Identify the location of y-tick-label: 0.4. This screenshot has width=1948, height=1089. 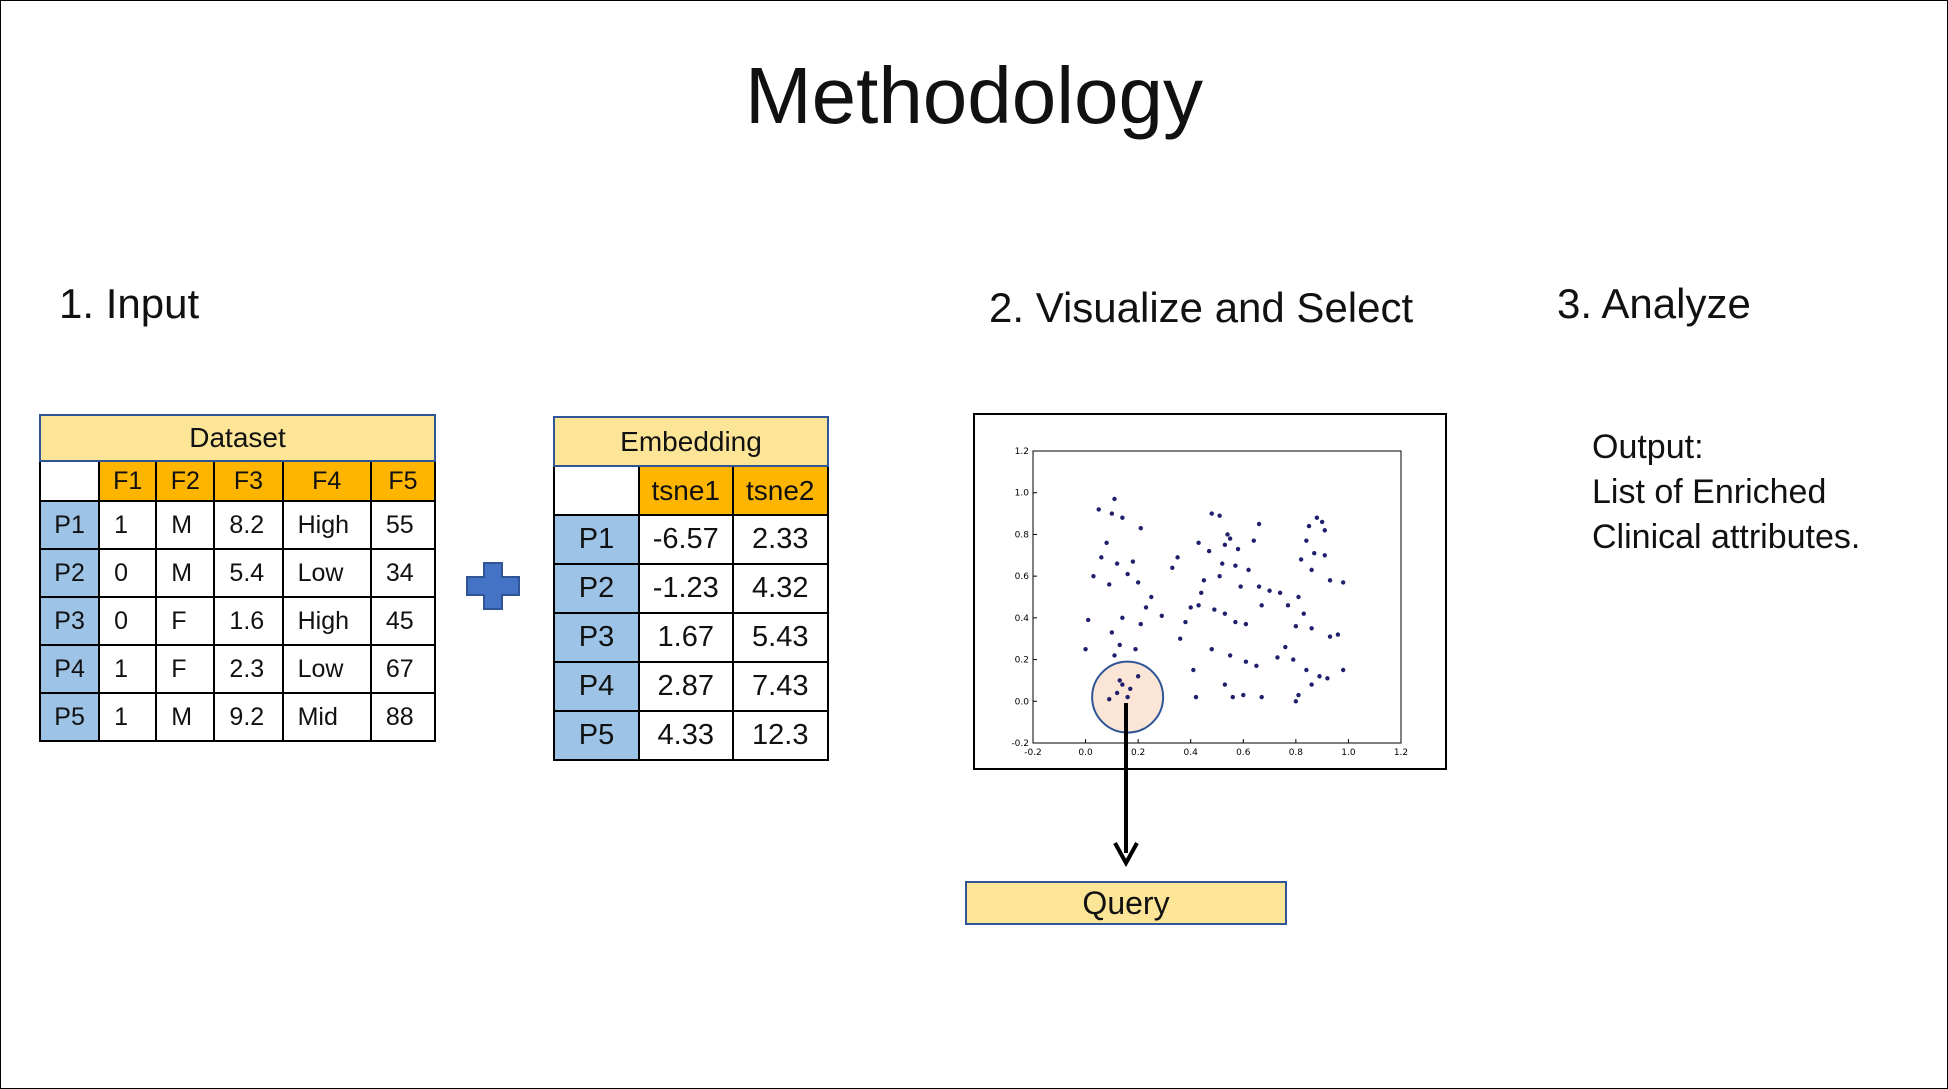
(1022, 619).